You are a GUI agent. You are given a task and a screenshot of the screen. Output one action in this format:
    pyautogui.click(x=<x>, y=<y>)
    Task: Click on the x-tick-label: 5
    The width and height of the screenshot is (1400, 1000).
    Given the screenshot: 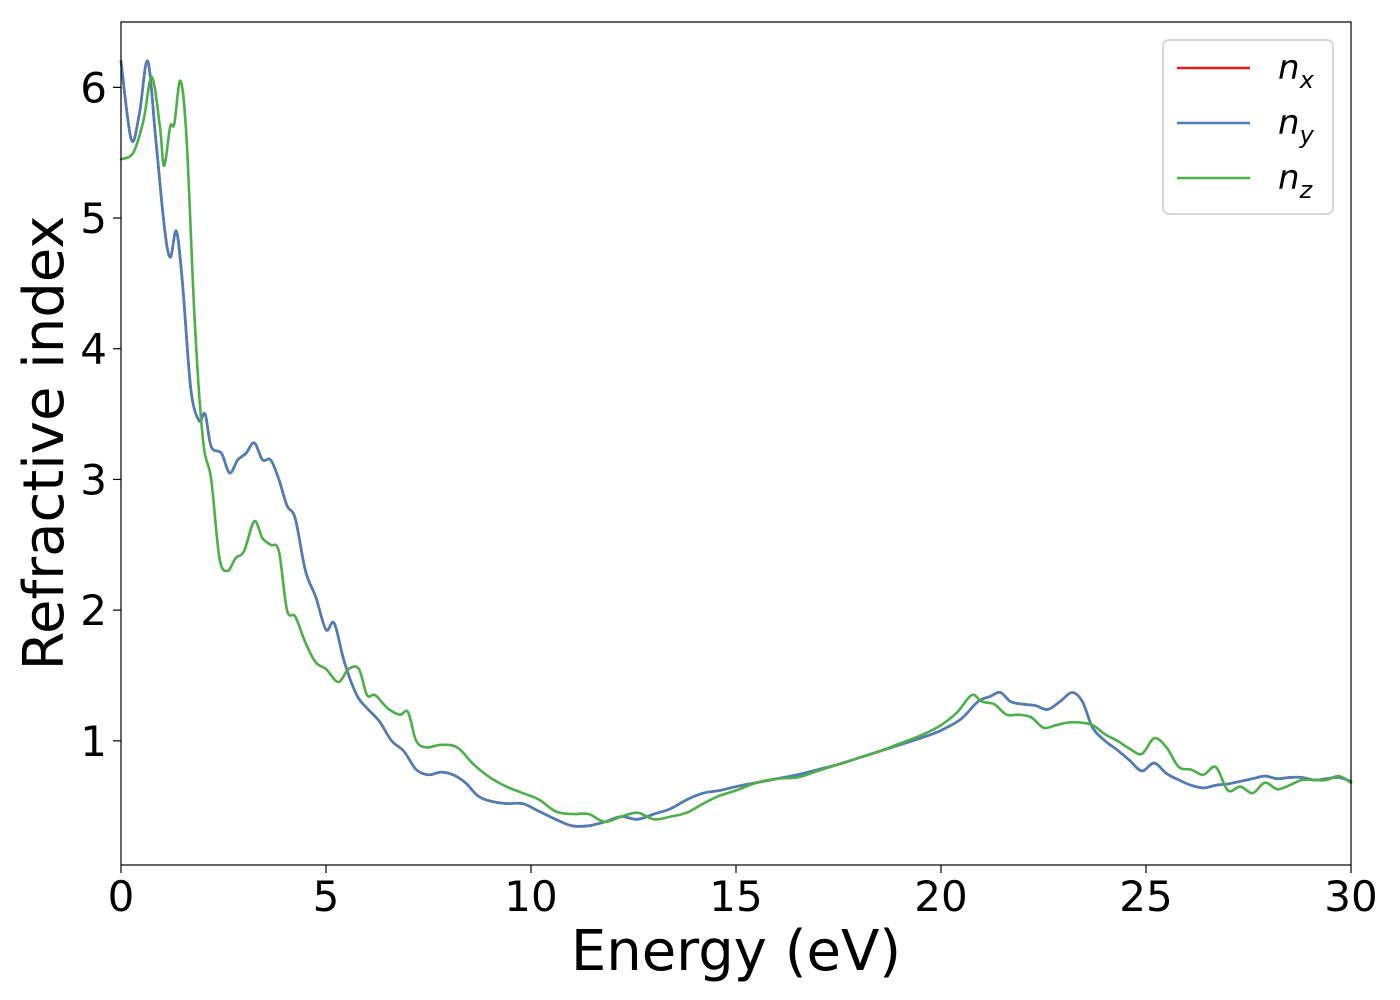 What is the action you would take?
    pyautogui.click(x=326, y=896)
    